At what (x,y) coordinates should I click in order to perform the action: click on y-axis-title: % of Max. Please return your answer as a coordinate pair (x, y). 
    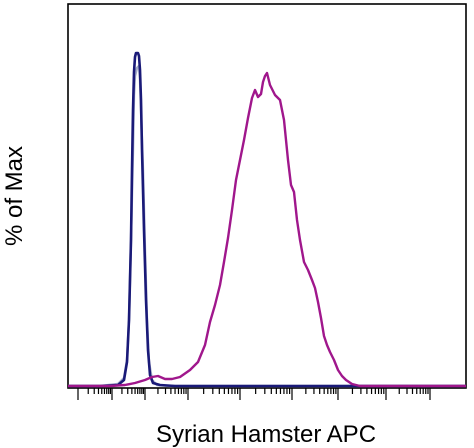
    Looking at the image, I should click on (14, 196).